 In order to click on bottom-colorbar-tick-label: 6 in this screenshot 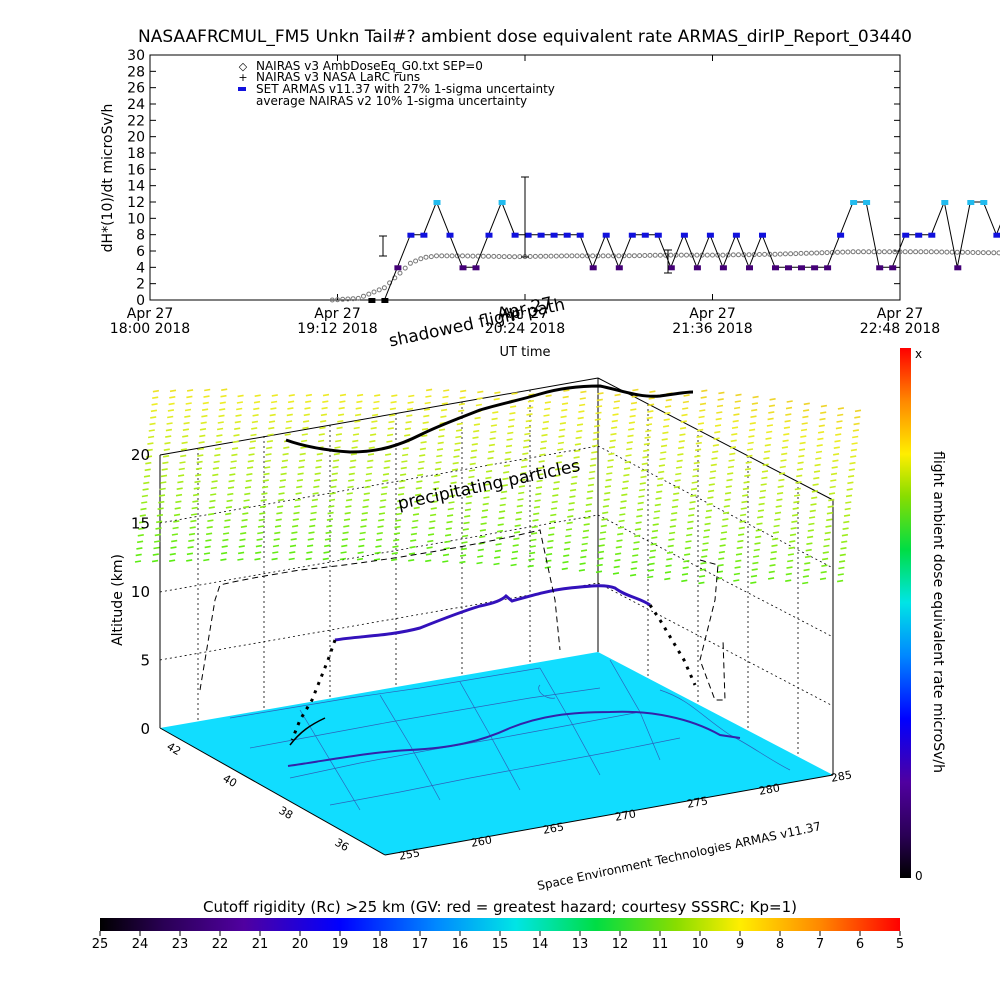, I will do `click(860, 944)`.